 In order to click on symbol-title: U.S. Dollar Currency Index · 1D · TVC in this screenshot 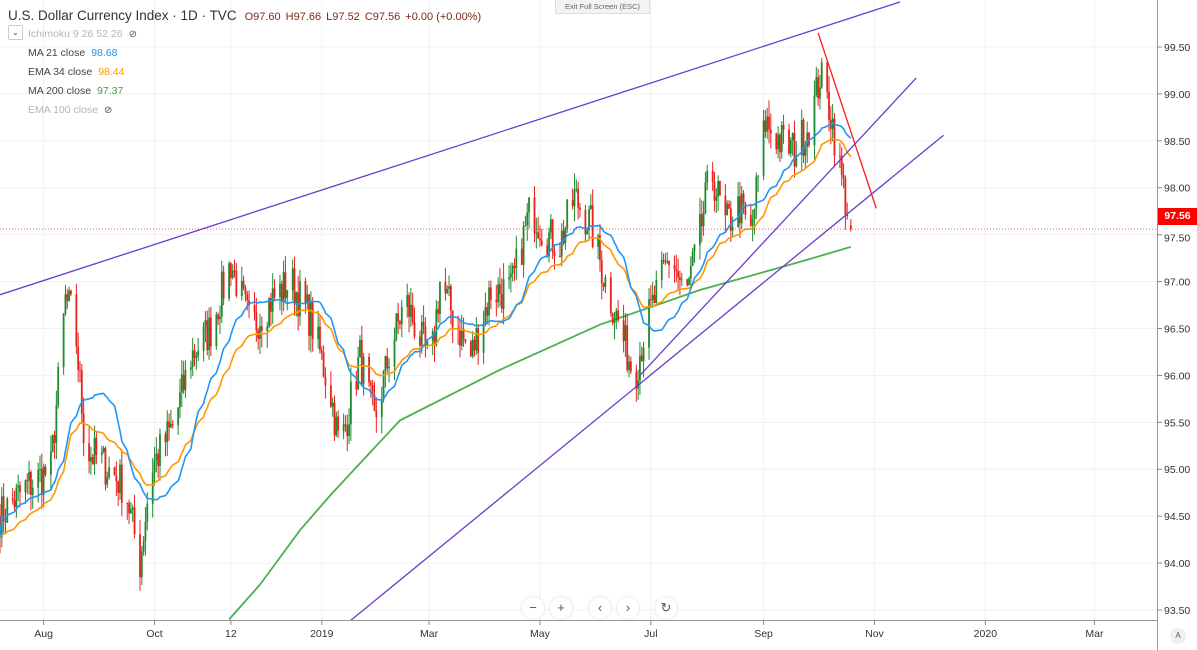, I will do `click(122, 15)`.